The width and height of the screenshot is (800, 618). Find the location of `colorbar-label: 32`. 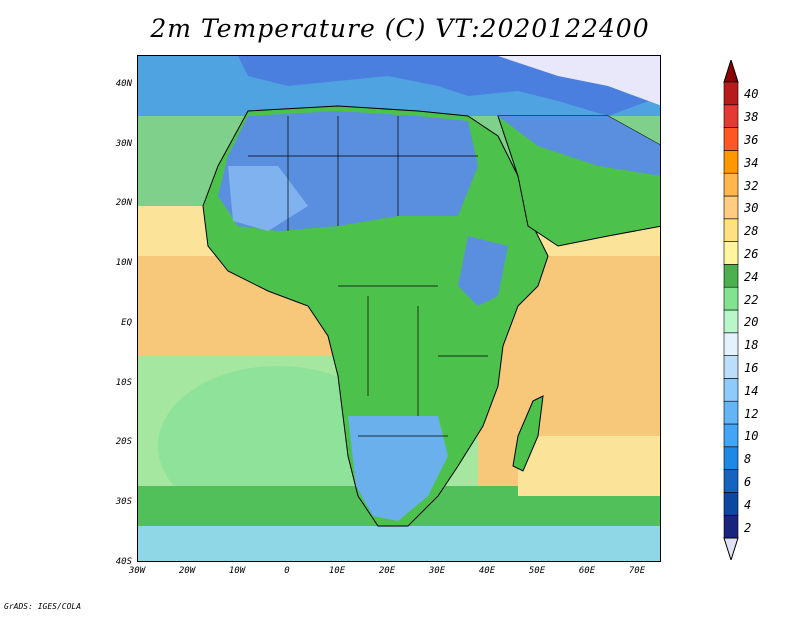

colorbar-label: 32 is located at coordinates (751, 185).